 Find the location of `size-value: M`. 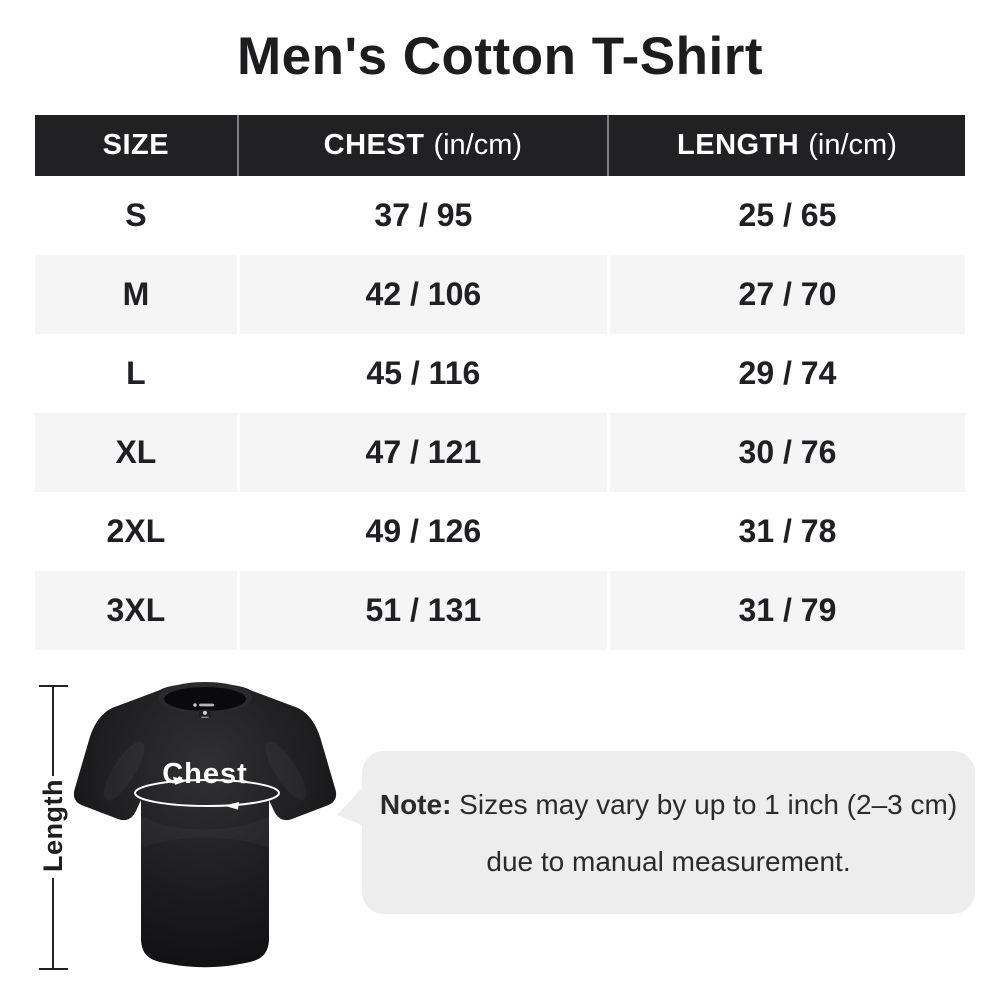

size-value: M is located at coordinates (136, 294).